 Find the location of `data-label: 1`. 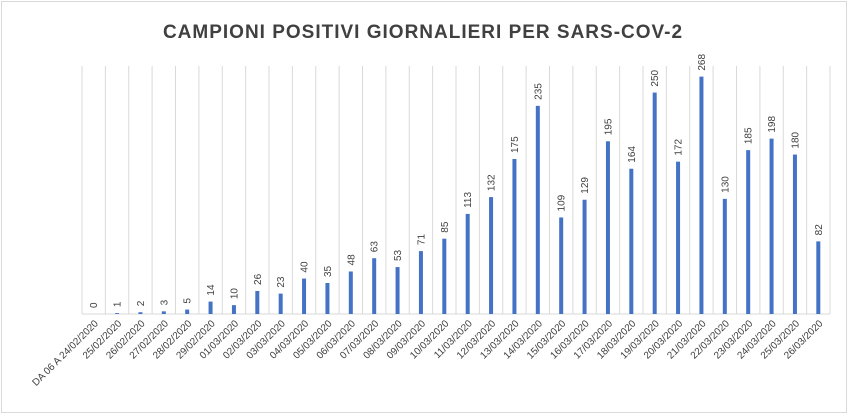

data-label: 1 is located at coordinates (118, 304).